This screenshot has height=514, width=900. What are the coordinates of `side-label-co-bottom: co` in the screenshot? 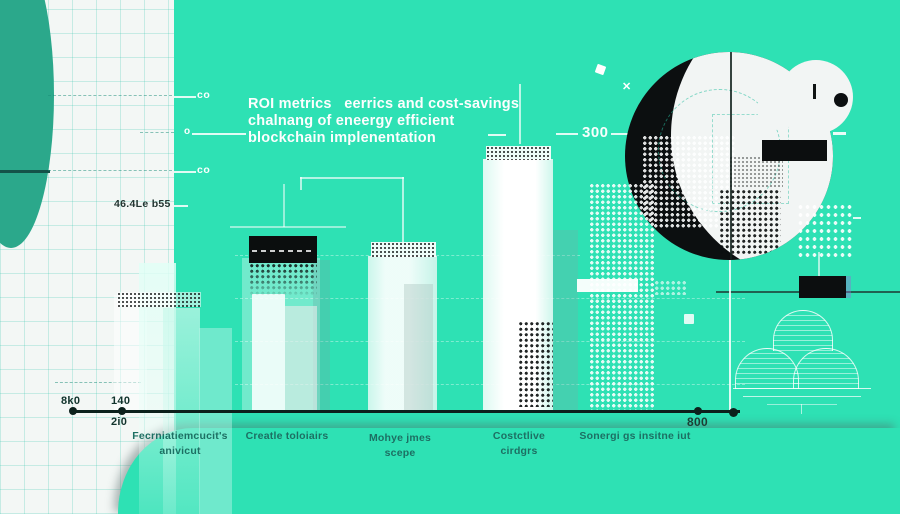 It's located at (204, 170).